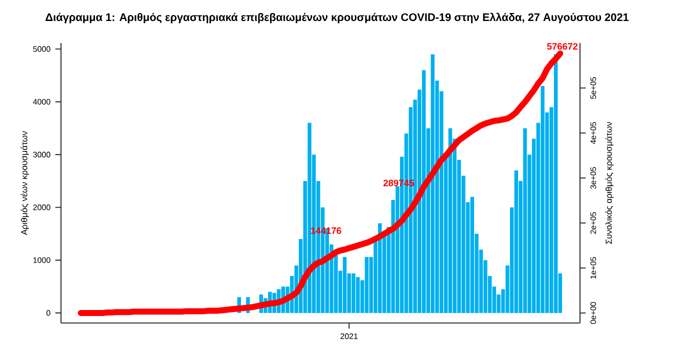 The width and height of the screenshot is (674, 345). Describe the element at coordinates (562, 46) in the screenshot. I see `annotation: 576672` at that location.